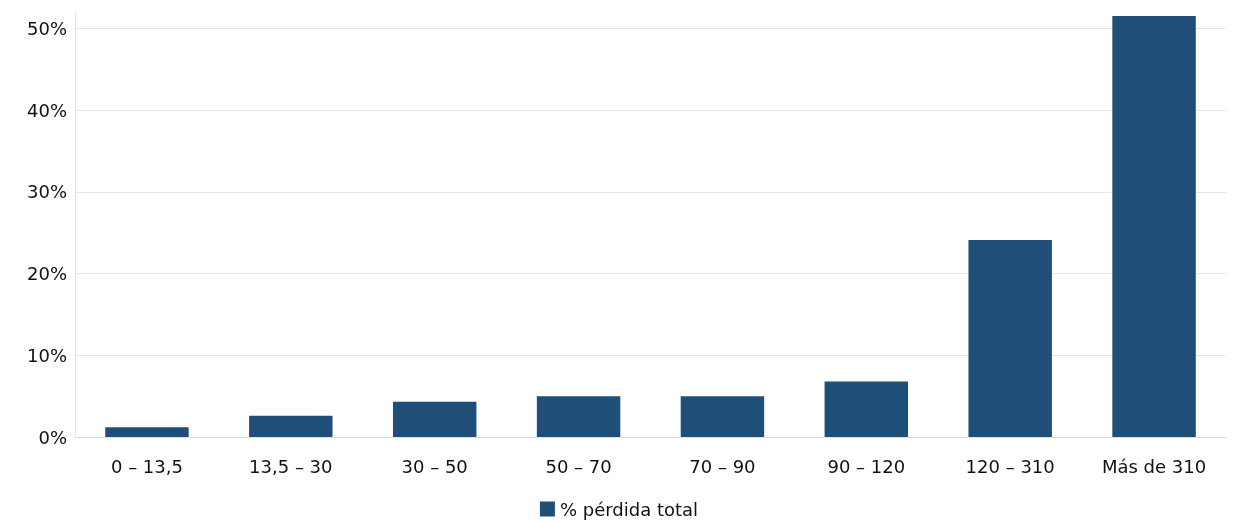  What do you see at coordinates (1010, 466) in the screenshot?
I see `x-tick-label: 120 – 310` at bounding box center [1010, 466].